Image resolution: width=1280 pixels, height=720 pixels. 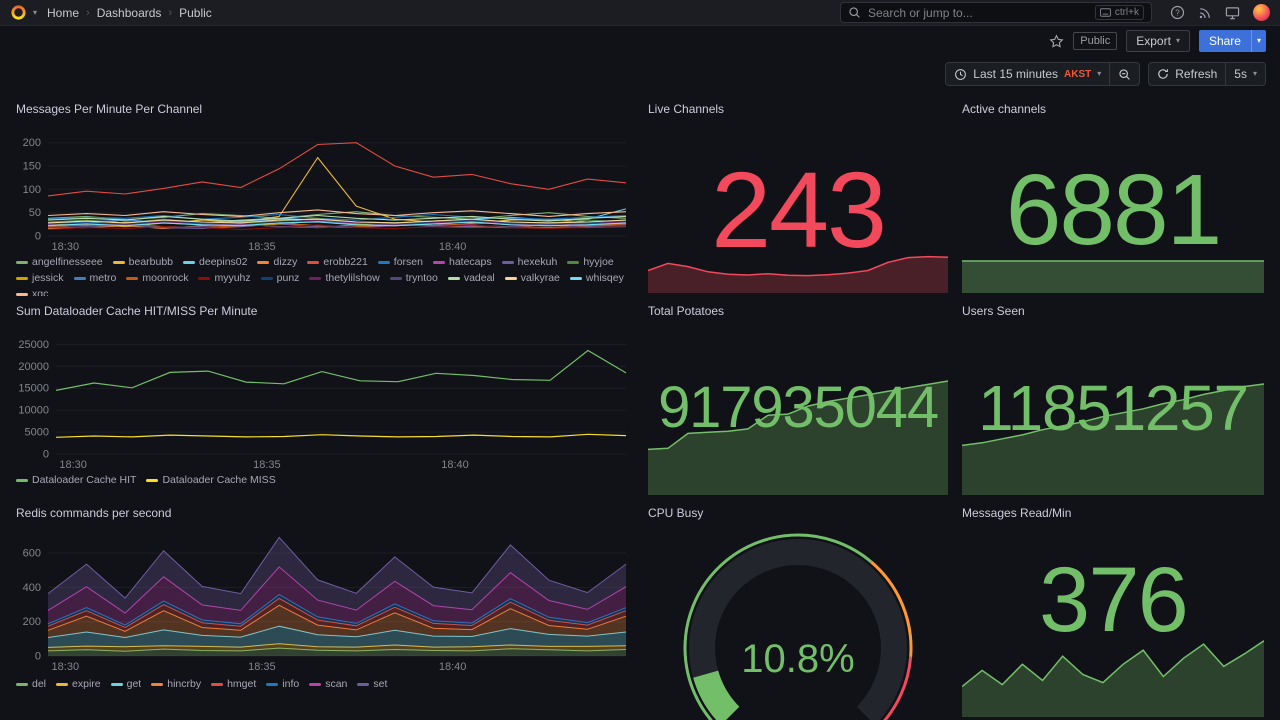 What do you see at coordinates (798, 626) in the screenshot?
I see `gauge-chart: 10.8%` at bounding box center [798, 626].